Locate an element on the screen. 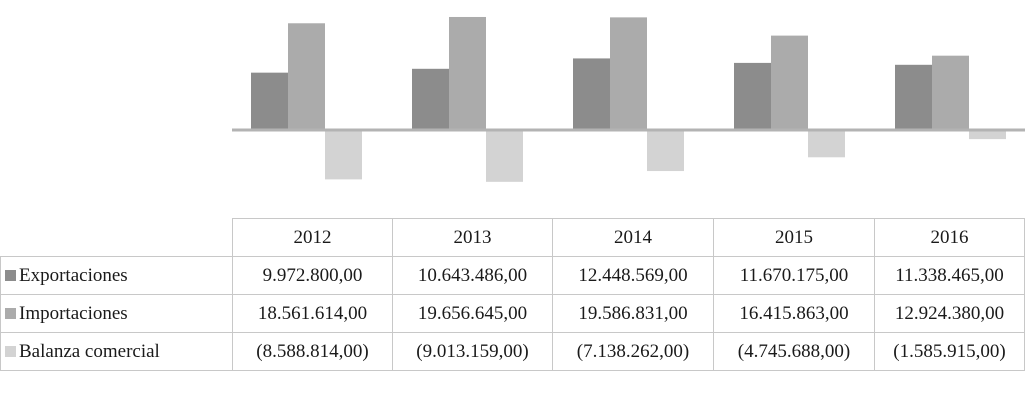 This screenshot has width=1025, height=394. bar-balanza-comercial-2012 is located at coordinates (343, 155).